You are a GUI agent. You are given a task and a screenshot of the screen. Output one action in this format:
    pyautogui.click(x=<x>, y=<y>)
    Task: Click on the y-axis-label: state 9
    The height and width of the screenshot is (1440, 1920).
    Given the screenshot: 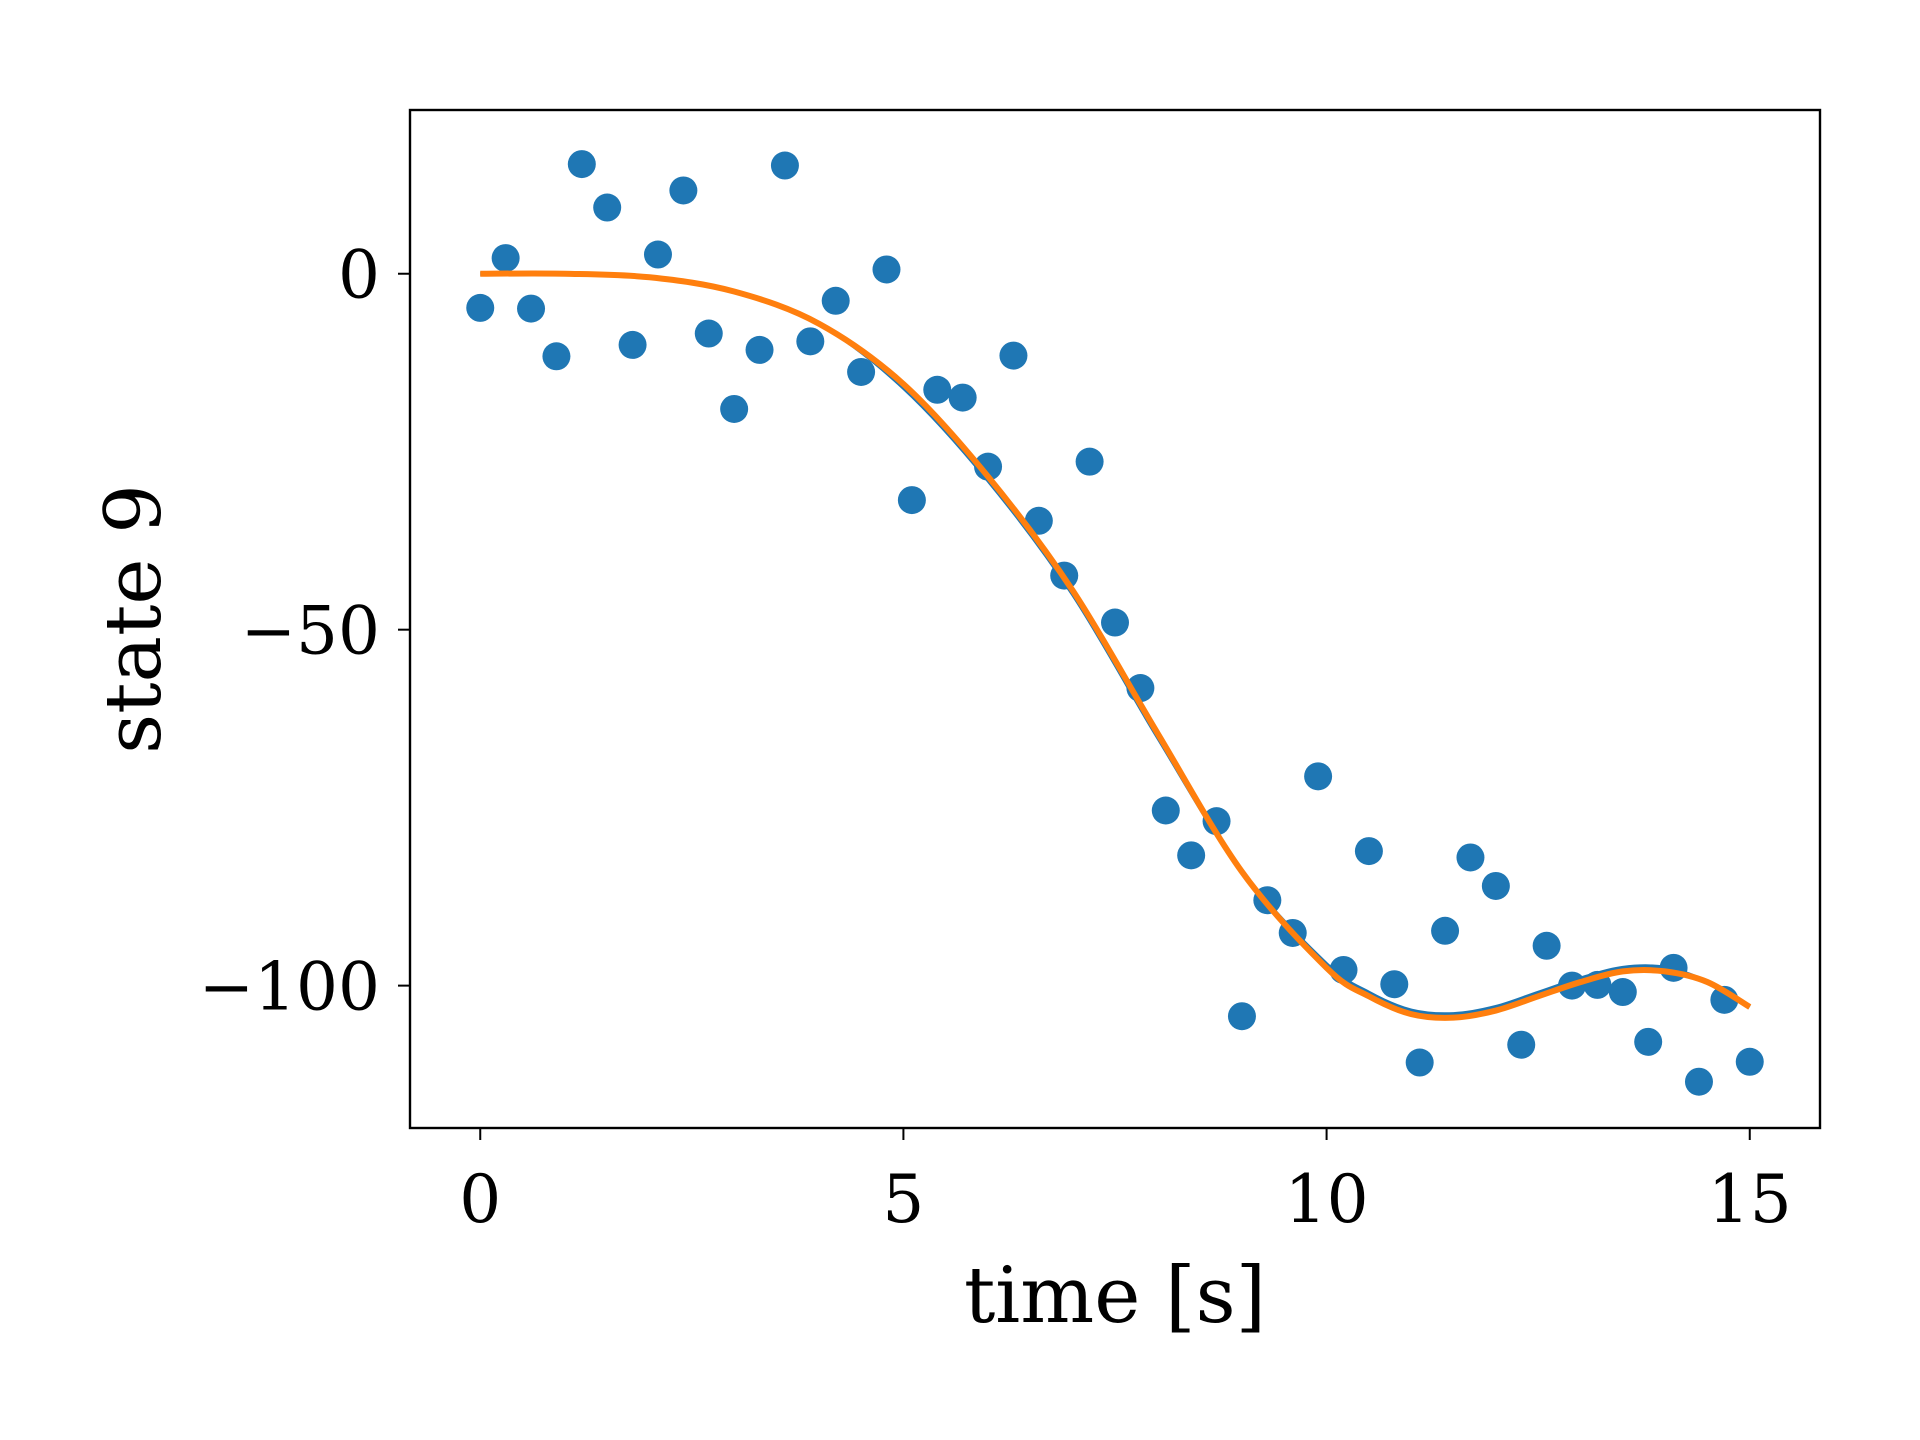 What is the action you would take?
    pyautogui.click(x=134, y=619)
    